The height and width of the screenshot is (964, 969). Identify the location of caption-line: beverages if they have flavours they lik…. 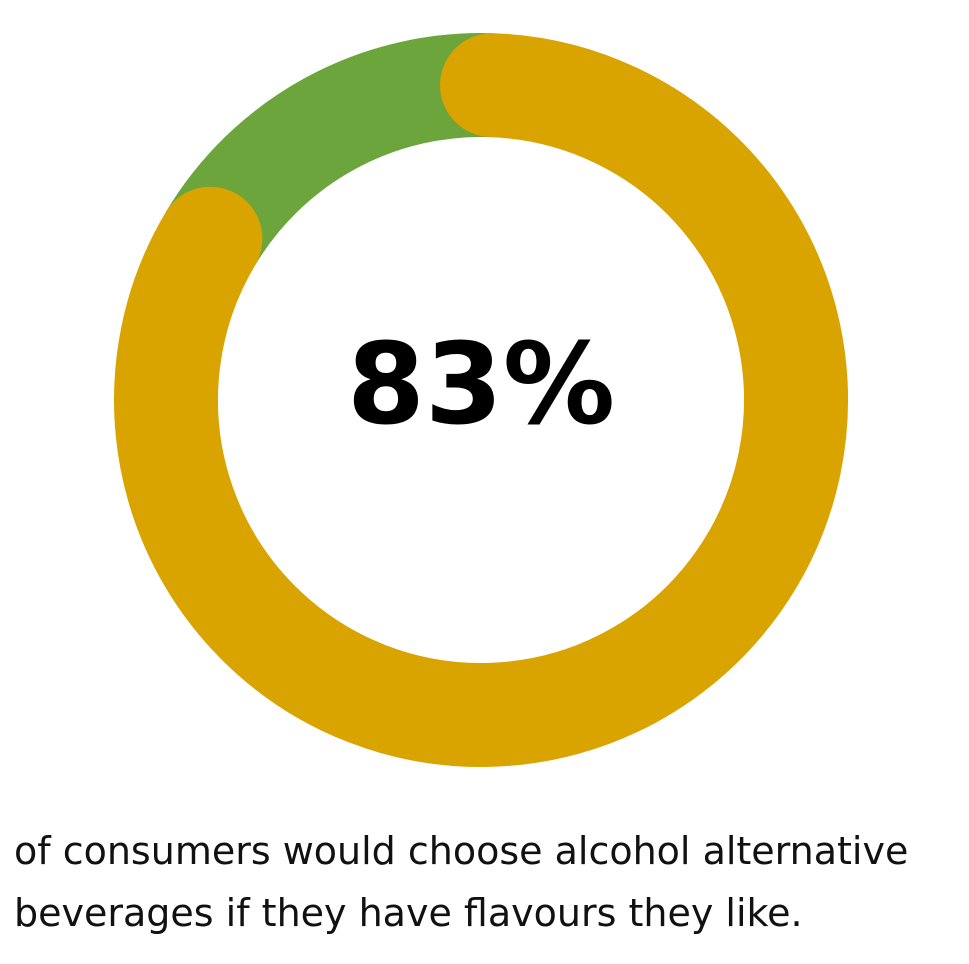
(408, 913).